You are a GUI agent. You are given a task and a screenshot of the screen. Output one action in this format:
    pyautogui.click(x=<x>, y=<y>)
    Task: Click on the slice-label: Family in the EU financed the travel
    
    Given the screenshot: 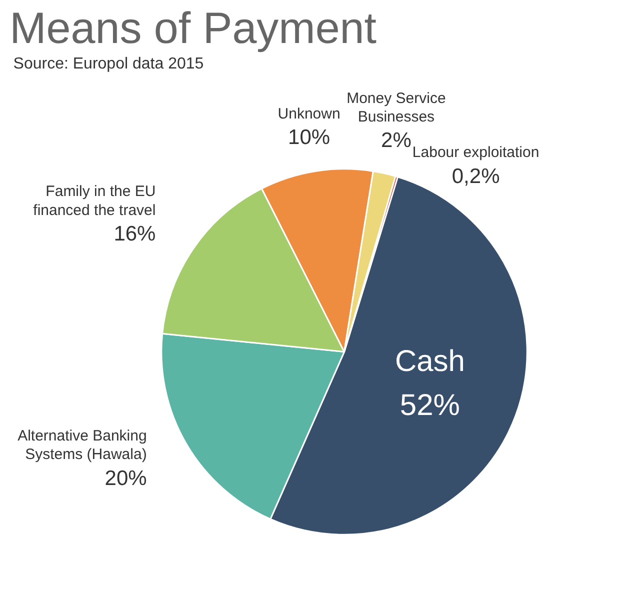 What is the action you would take?
    pyautogui.click(x=94, y=201)
    